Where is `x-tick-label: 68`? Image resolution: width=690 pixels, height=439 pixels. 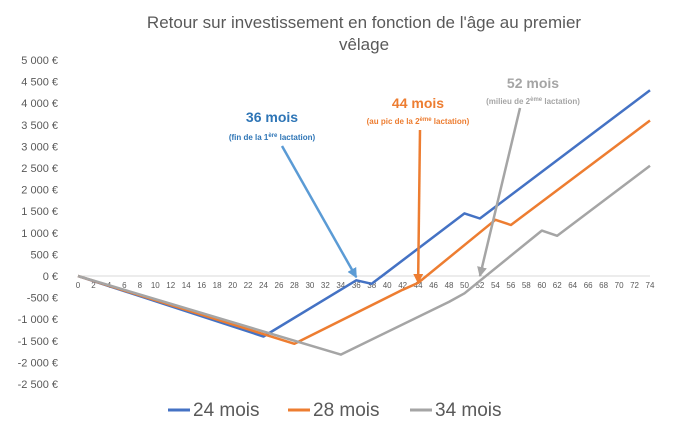
x-tick-label: 68 is located at coordinates (603, 285).